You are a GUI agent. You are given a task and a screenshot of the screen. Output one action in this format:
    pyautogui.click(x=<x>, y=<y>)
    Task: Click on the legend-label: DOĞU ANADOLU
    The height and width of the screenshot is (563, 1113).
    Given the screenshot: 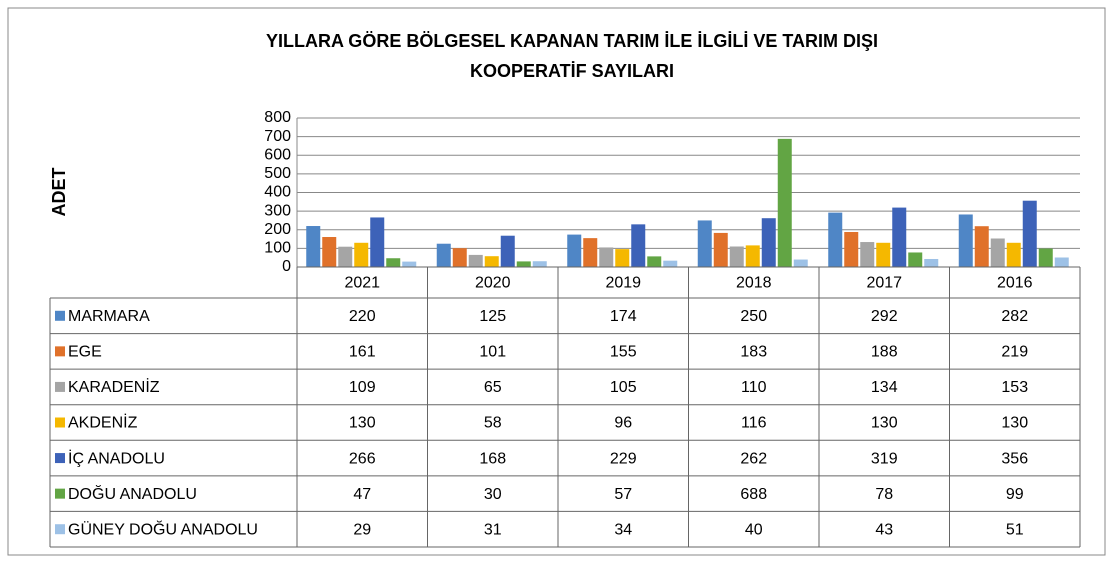 What is the action you would take?
    pyautogui.click(x=132, y=493)
    